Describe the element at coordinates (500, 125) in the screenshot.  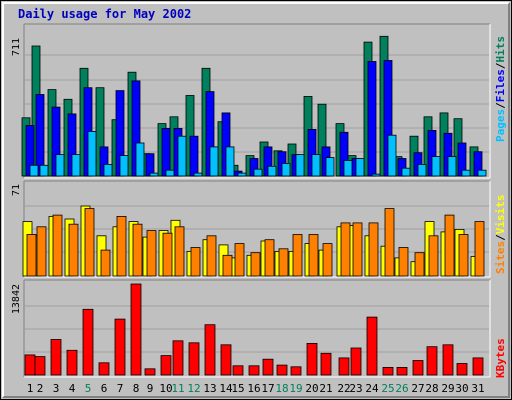
I see `legend-top-item: Pages` at that location.